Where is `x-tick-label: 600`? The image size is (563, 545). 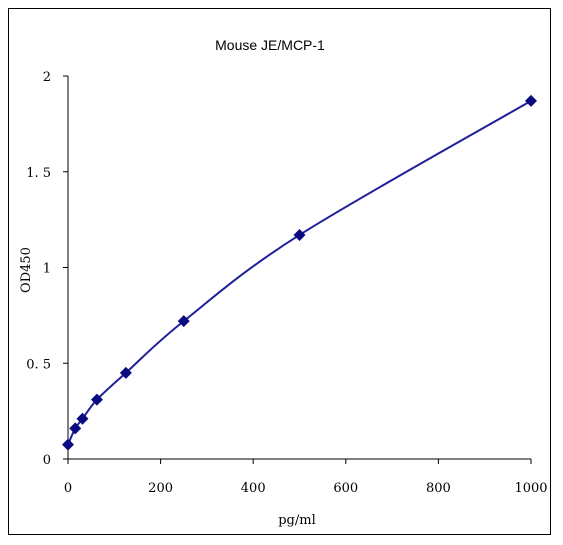 x-tick-label: 600 is located at coordinates (345, 488).